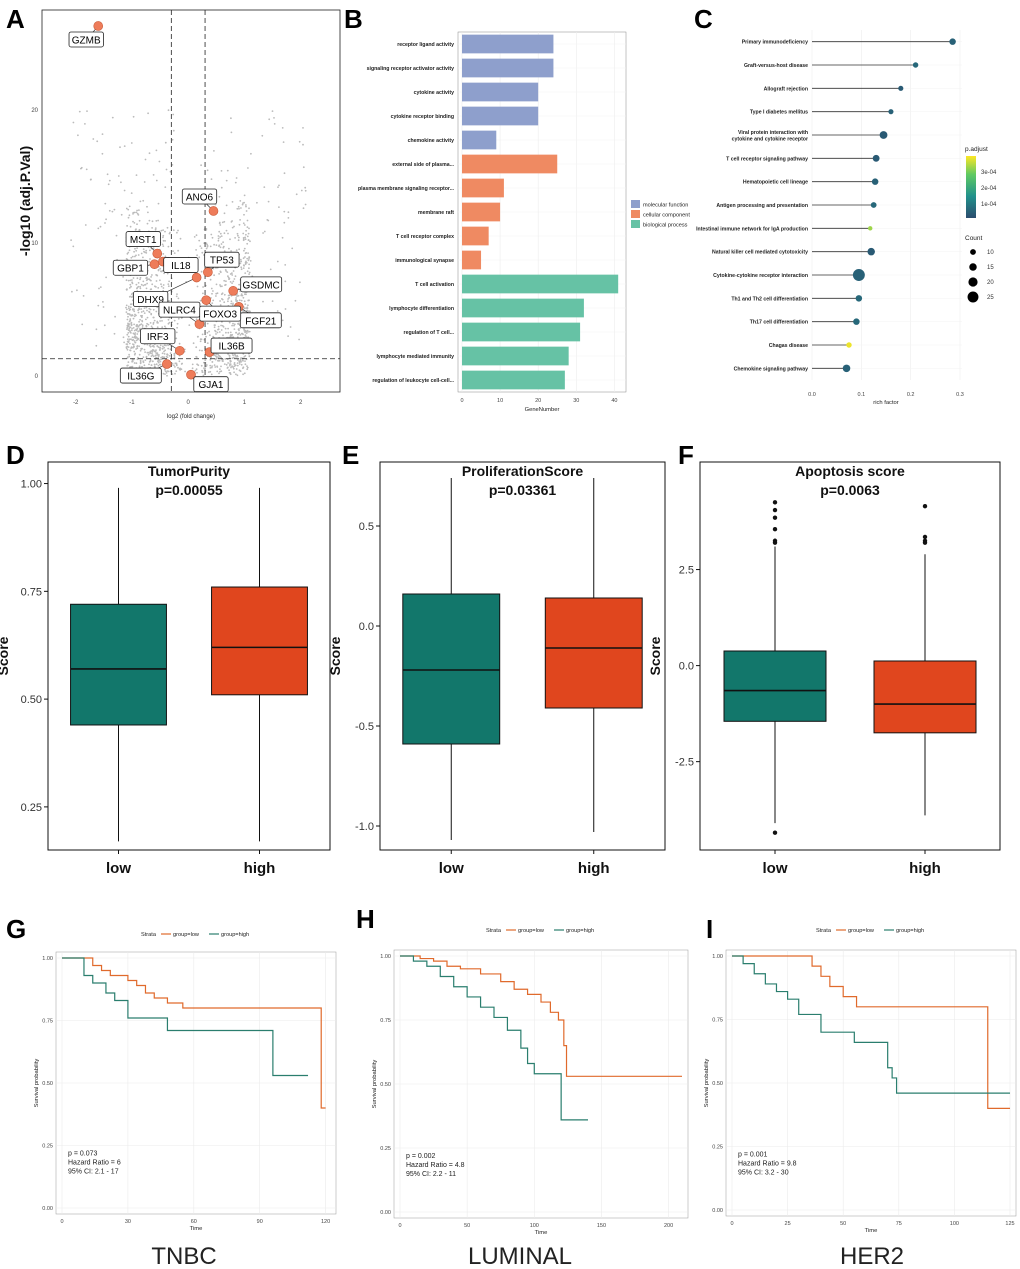  What do you see at coordinates (37, 1083) in the screenshot?
I see `y-axis-title: Survival probability` at bounding box center [37, 1083].